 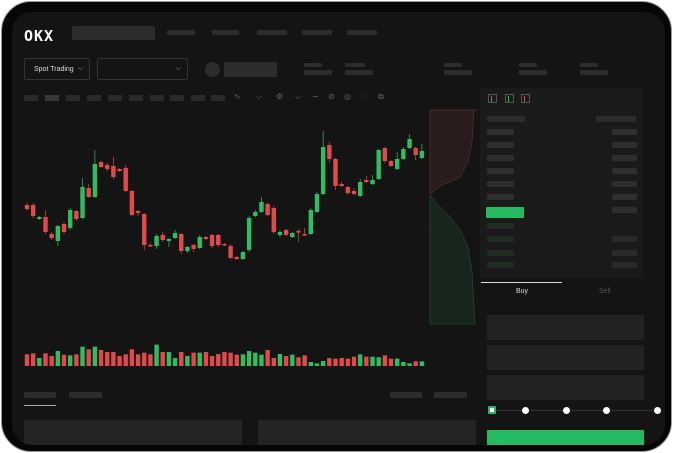 What do you see at coordinates (624, 210) in the screenshot?
I see `ask-amount` at bounding box center [624, 210].